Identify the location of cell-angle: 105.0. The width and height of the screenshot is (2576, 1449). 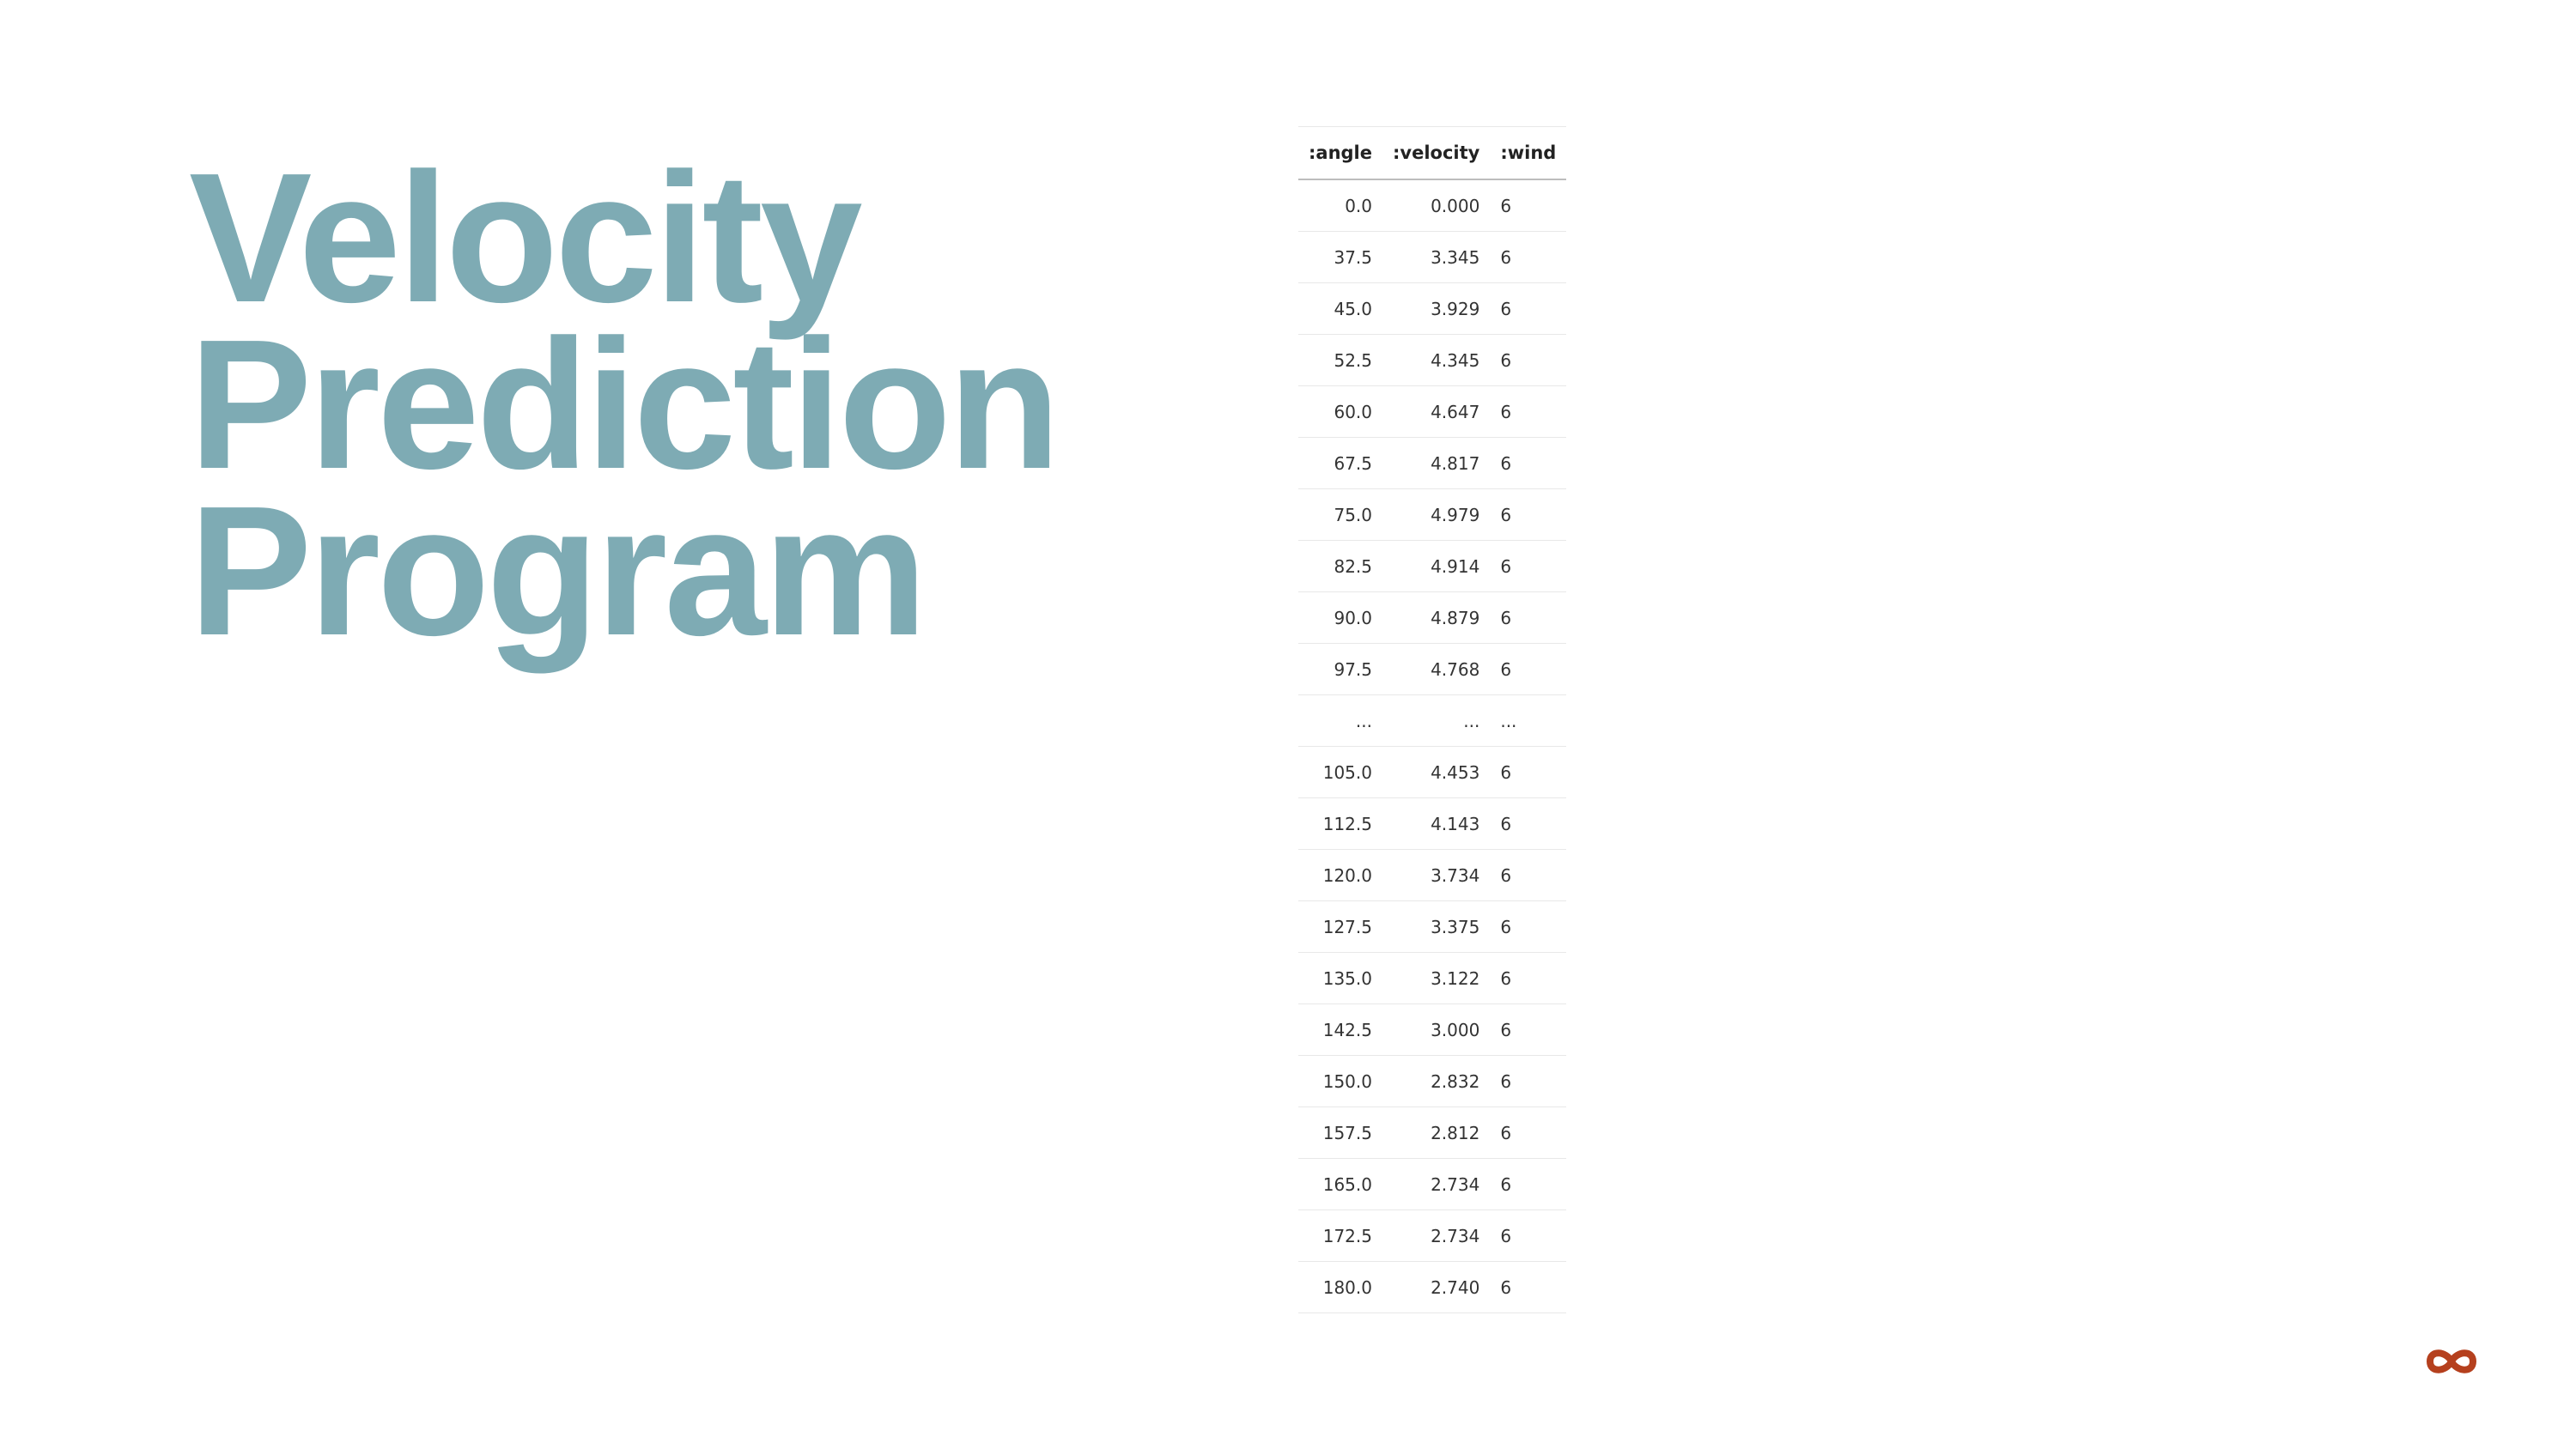
(1340, 772).